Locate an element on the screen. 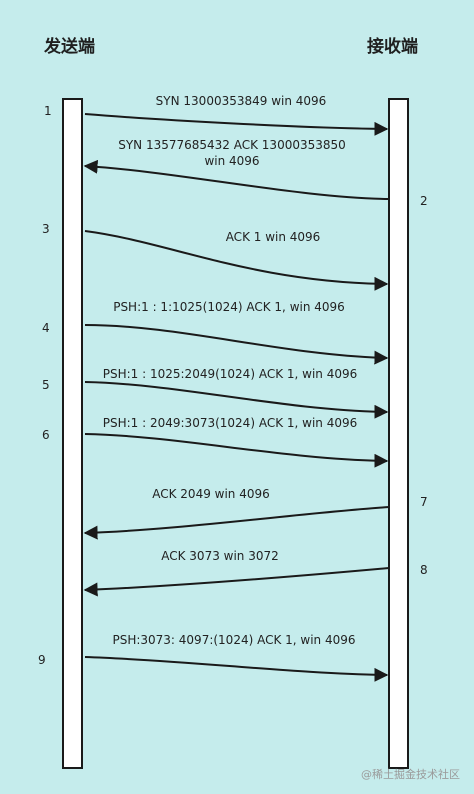 Image resolution: width=474 pixels, height=794 pixels. message-label: PSH:1 : 1:1025(1024) ACK 1, win 4096 is located at coordinates (229, 307).